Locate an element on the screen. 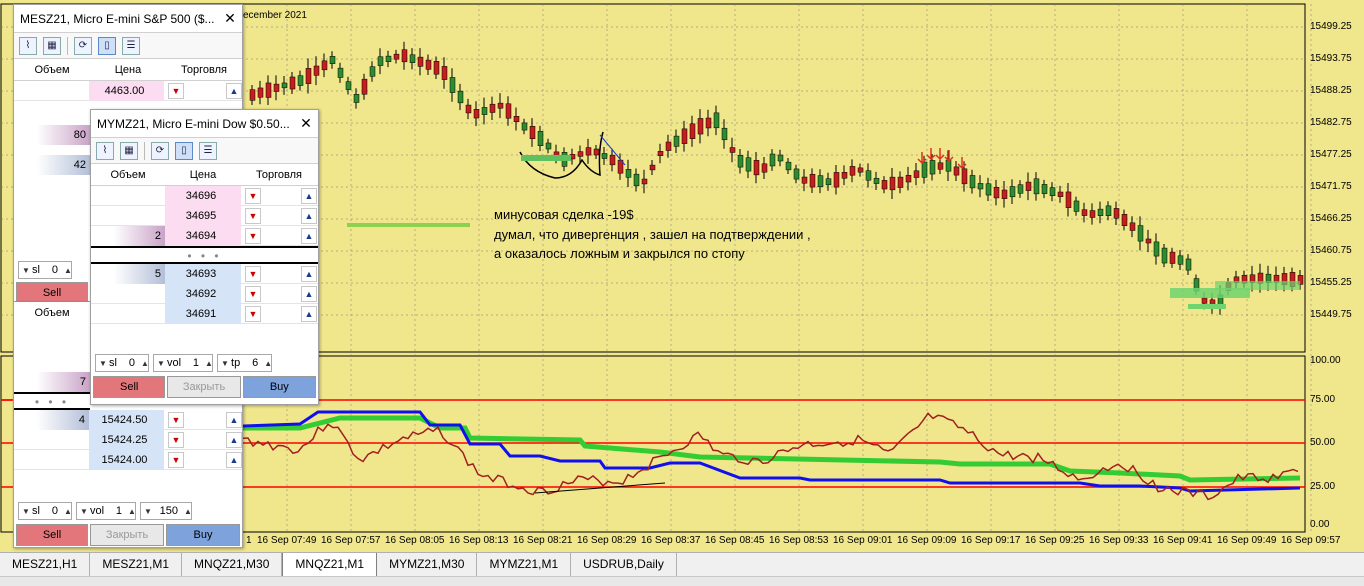  hand-drawn-curve is located at coordinates (561, 155).